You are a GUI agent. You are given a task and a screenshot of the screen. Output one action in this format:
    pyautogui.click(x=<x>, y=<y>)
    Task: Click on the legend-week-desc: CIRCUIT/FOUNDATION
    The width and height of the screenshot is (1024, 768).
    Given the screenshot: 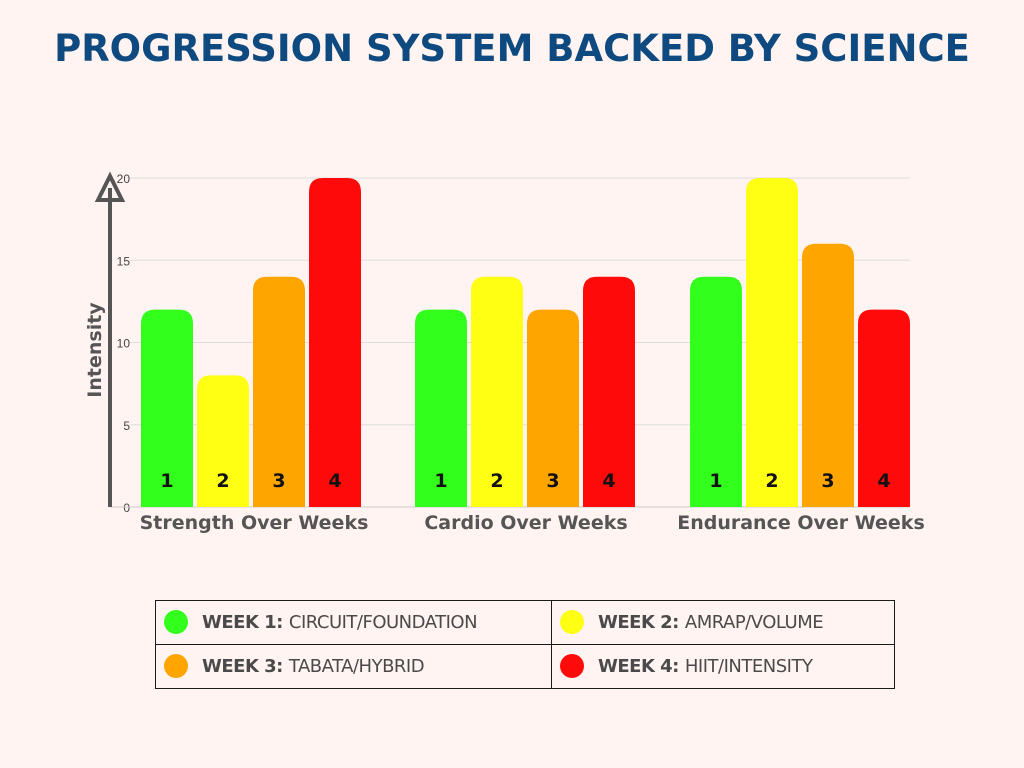 What is the action you would take?
    pyautogui.click(x=383, y=622)
    